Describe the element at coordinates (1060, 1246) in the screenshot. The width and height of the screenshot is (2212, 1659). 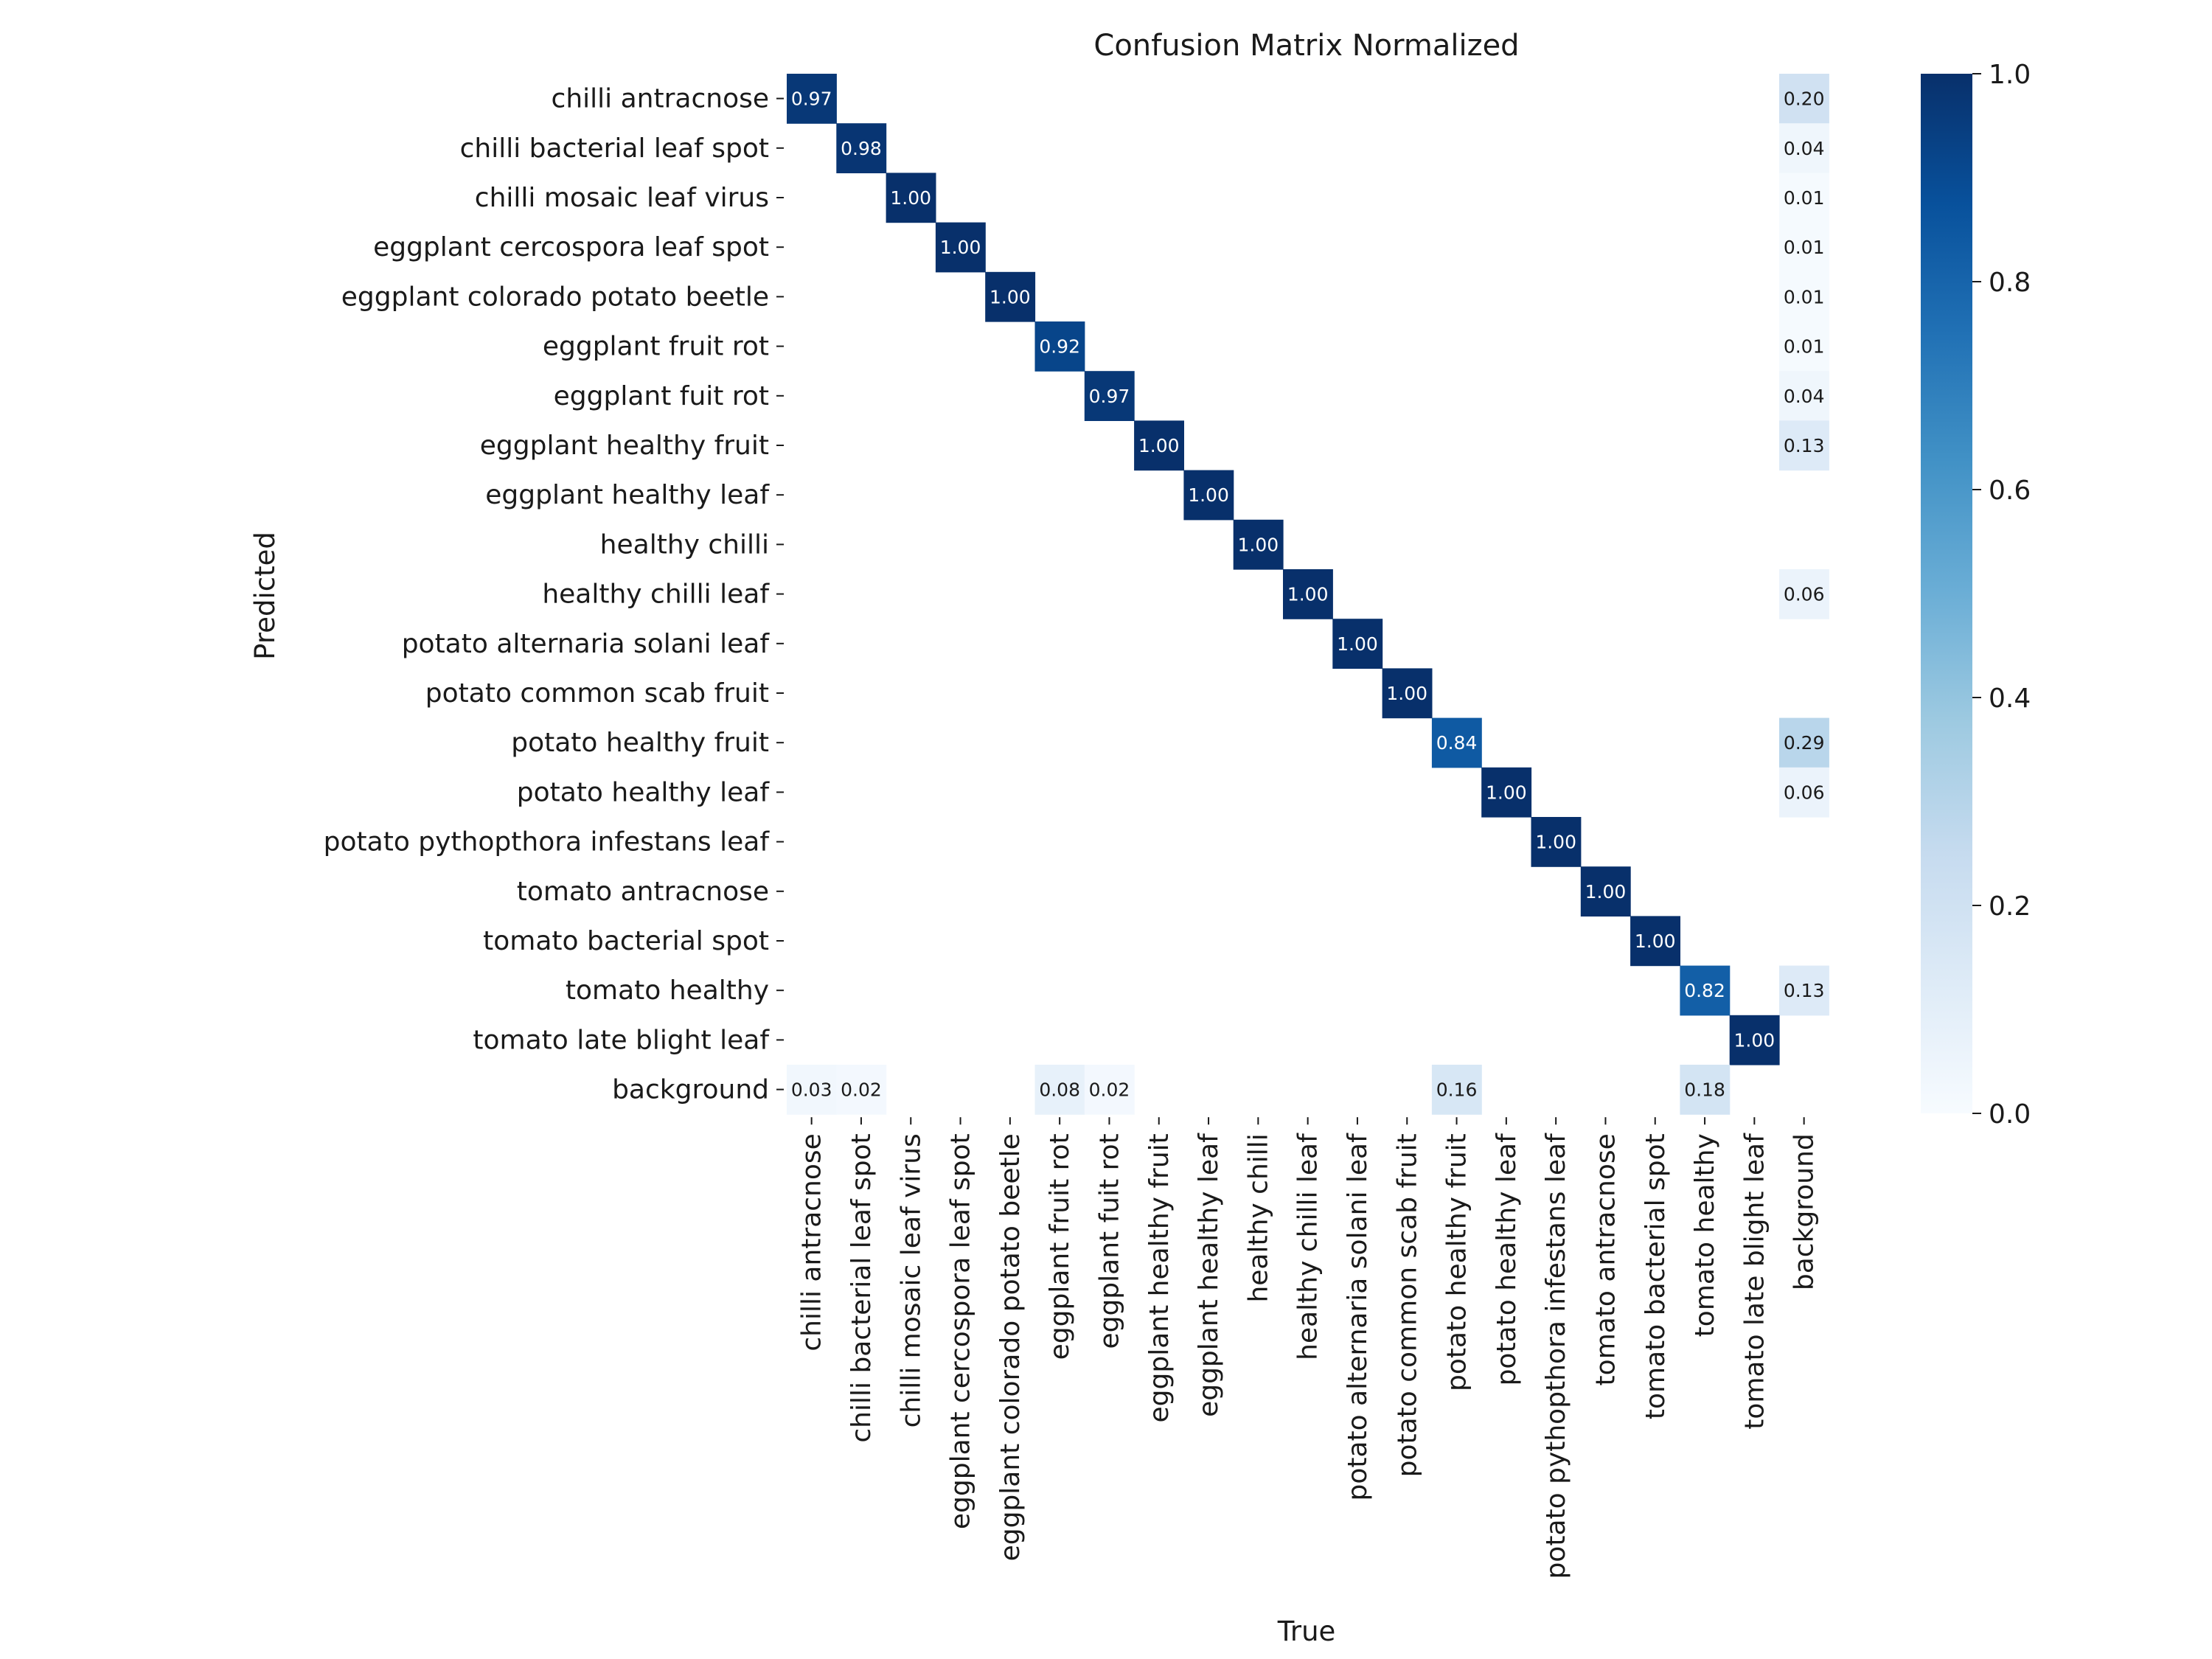
I see `x-tick-label: eggplant fruit rot` at that location.